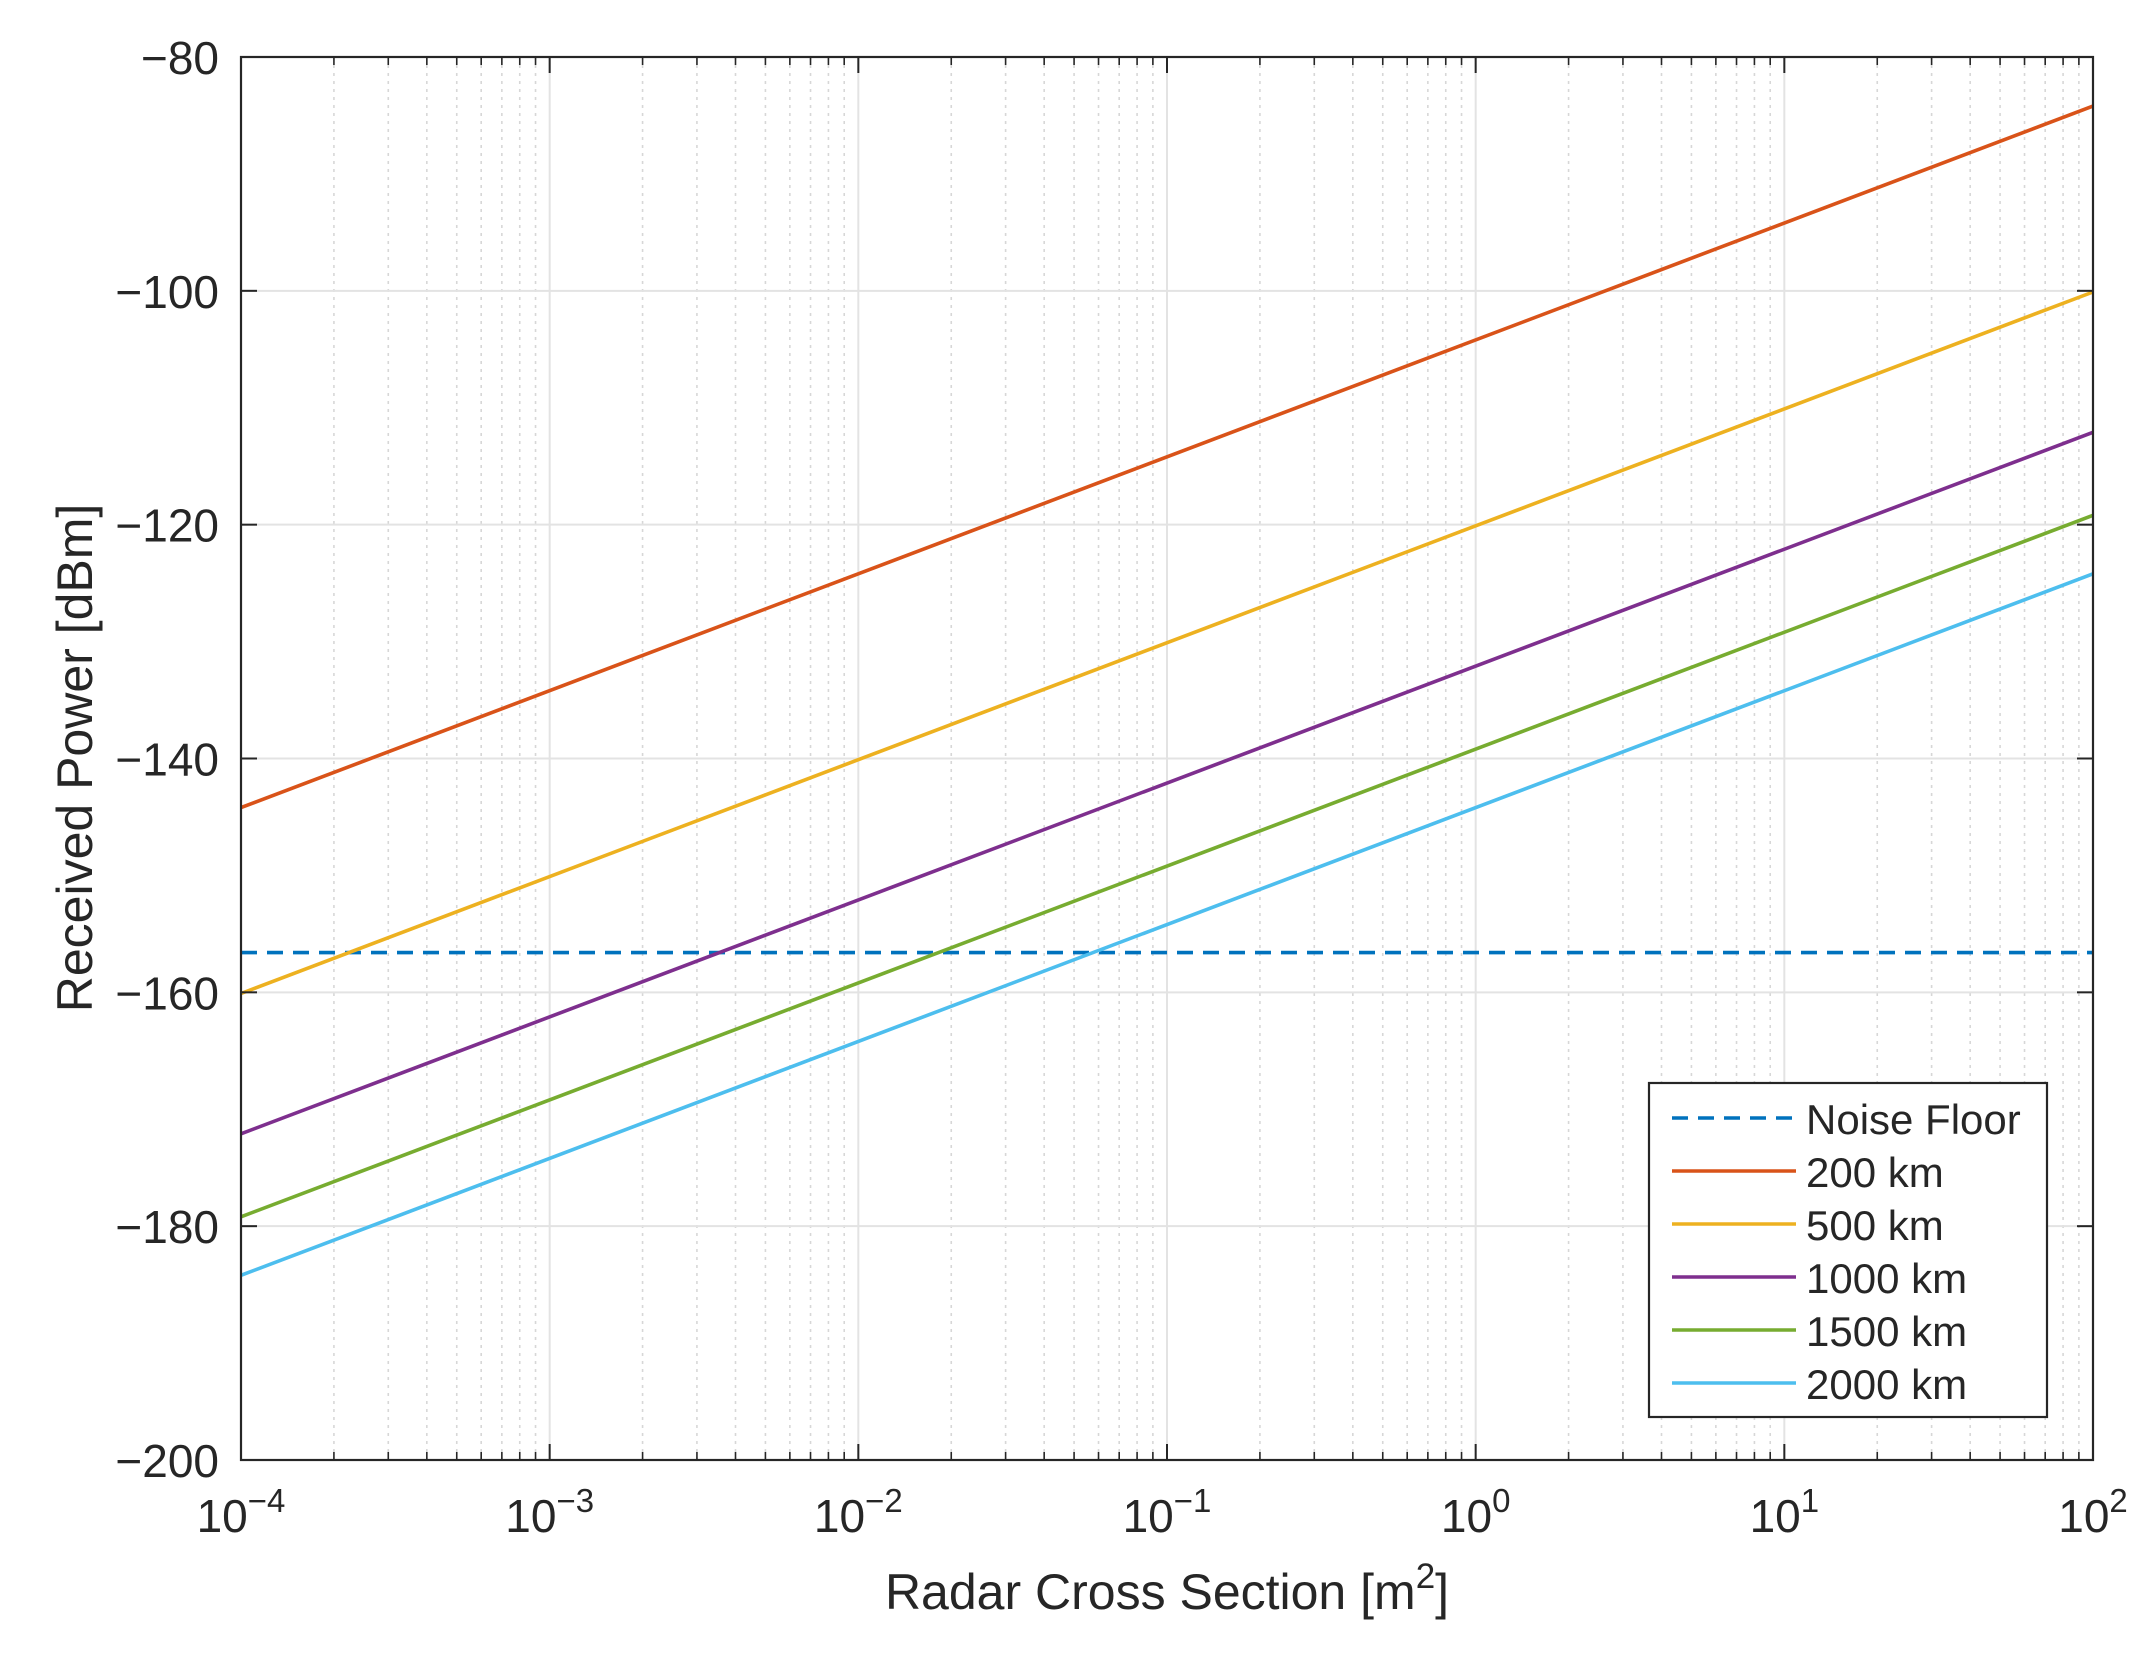  Describe the element at coordinates (167, 1227) in the screenshot. I see `y-tick-label: −180` at that location.